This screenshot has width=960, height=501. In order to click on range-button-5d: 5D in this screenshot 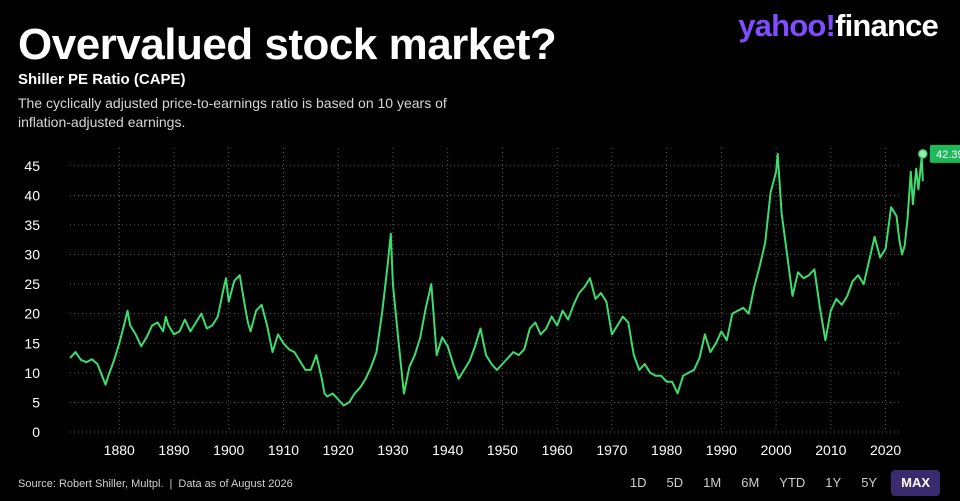, I will do `click(675, 482)`.